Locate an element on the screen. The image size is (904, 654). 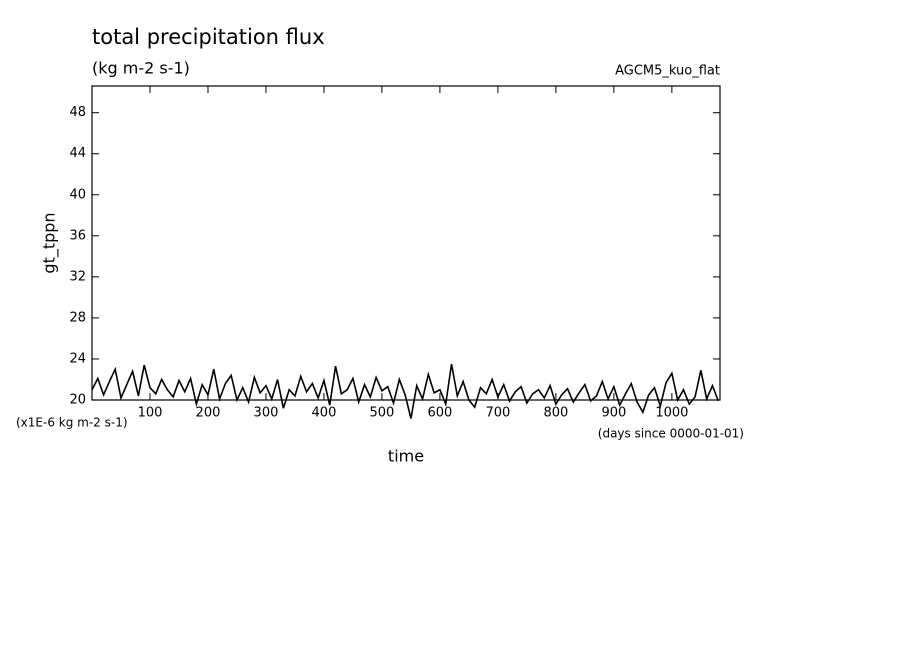
y-tick-label: 20 is located at coordinates (77, 400).